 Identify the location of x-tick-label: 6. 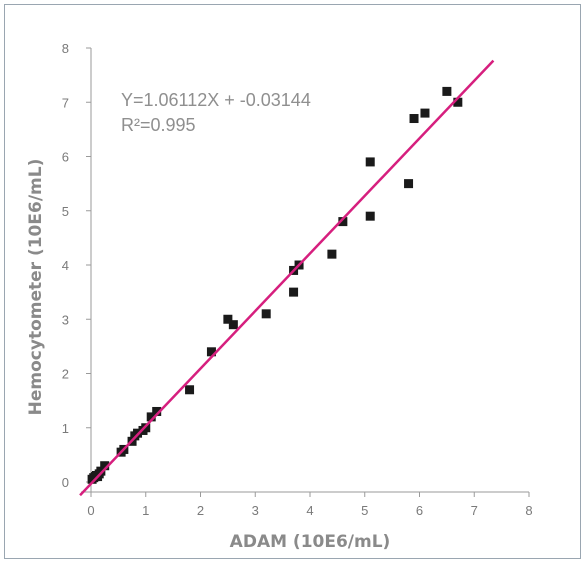
(419, 510).